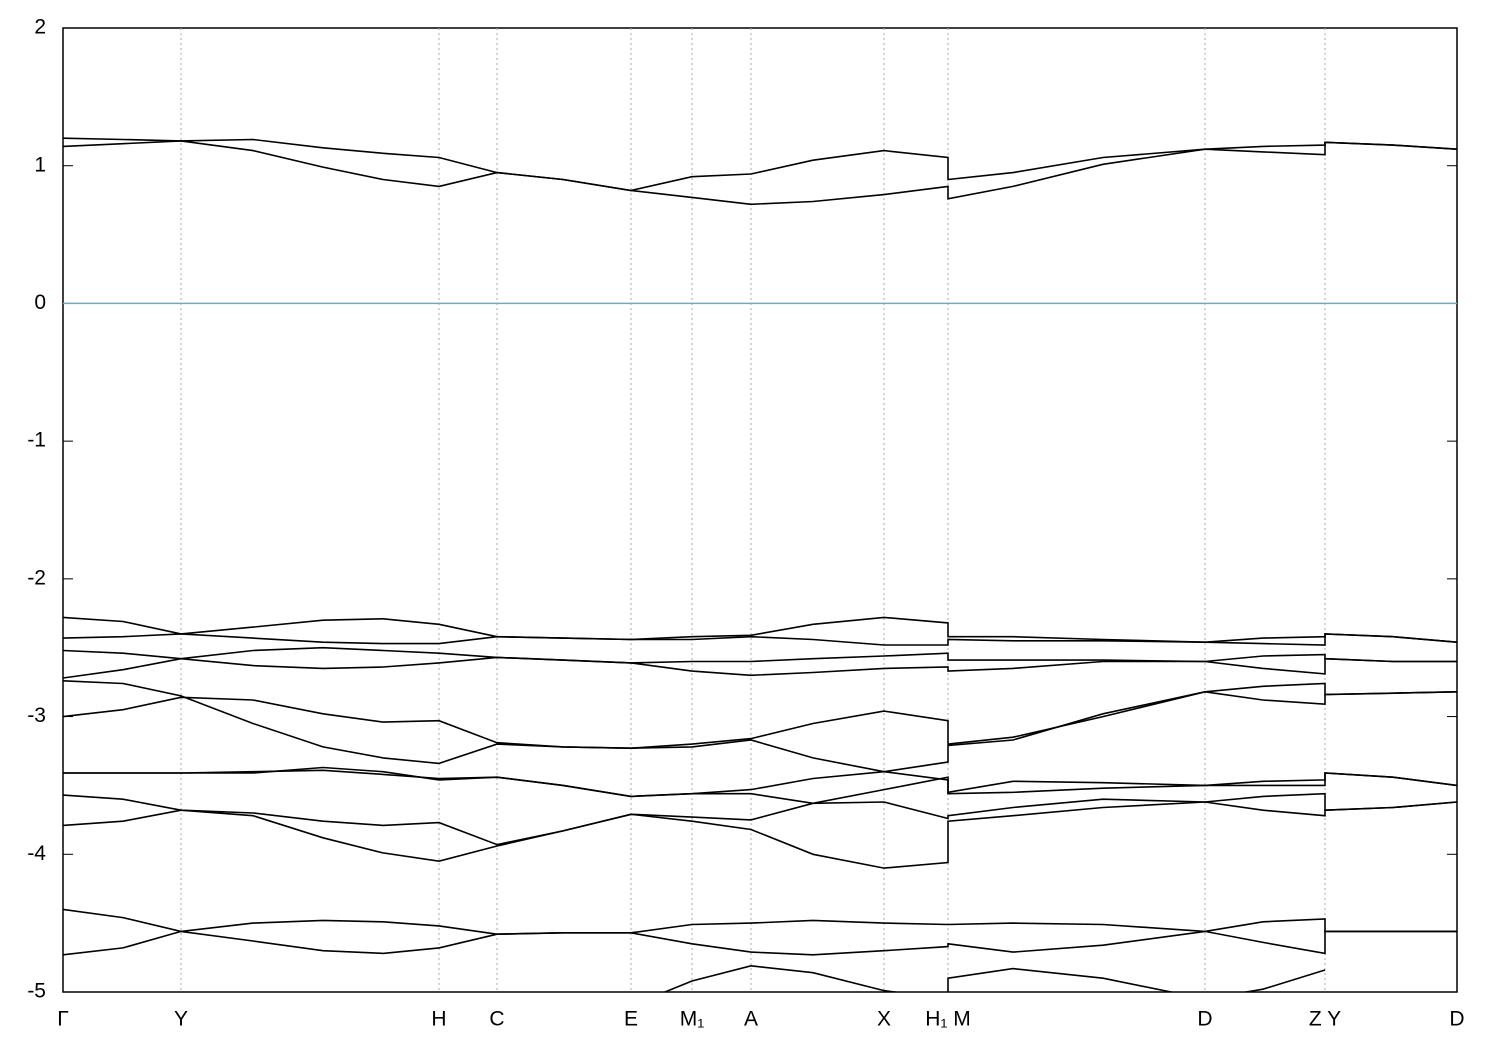 This screenshot has width=1500, height=1050. I want to click on y-tick-label: 2, so click(40, 27).